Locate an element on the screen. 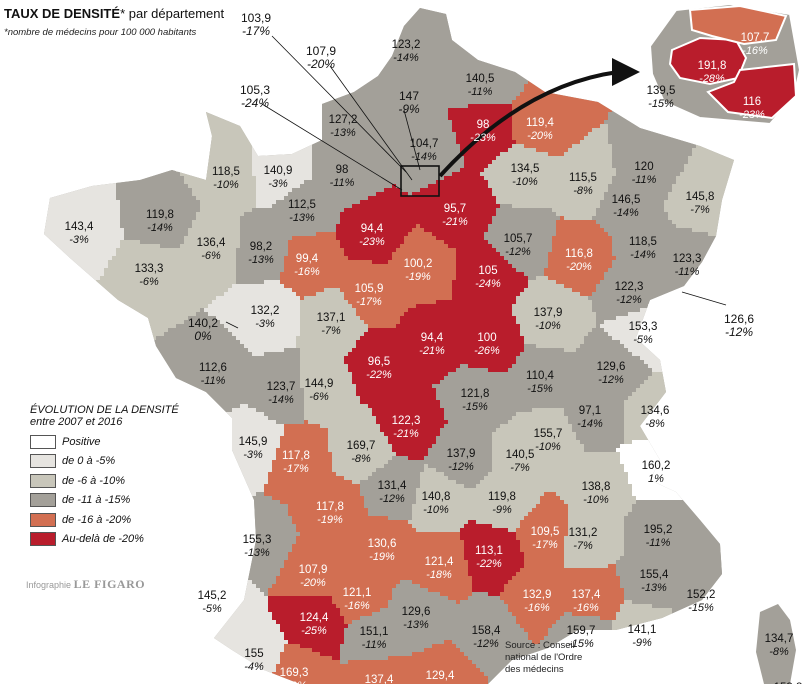 The width and height of the screenshot is (805, 689). department-change: -23% is located at coordinates (483, 138).